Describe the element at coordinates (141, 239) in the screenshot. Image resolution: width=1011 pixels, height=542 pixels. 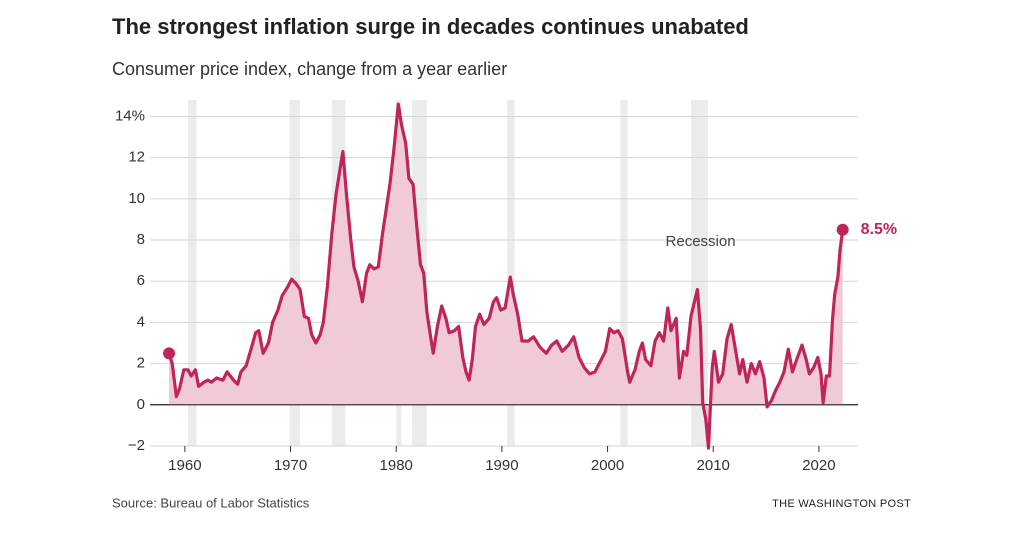
I see `y-tick-label: 8` at that location.